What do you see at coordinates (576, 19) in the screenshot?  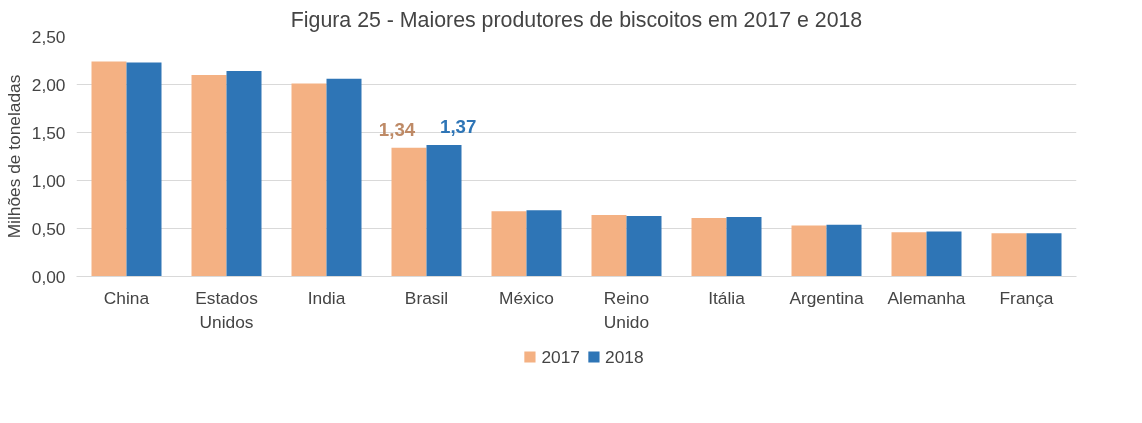 I see `chart-title: Figura 25 - Maiores produtores de biscoitos em 2017 e 2018` at bounding box center [576, 19].